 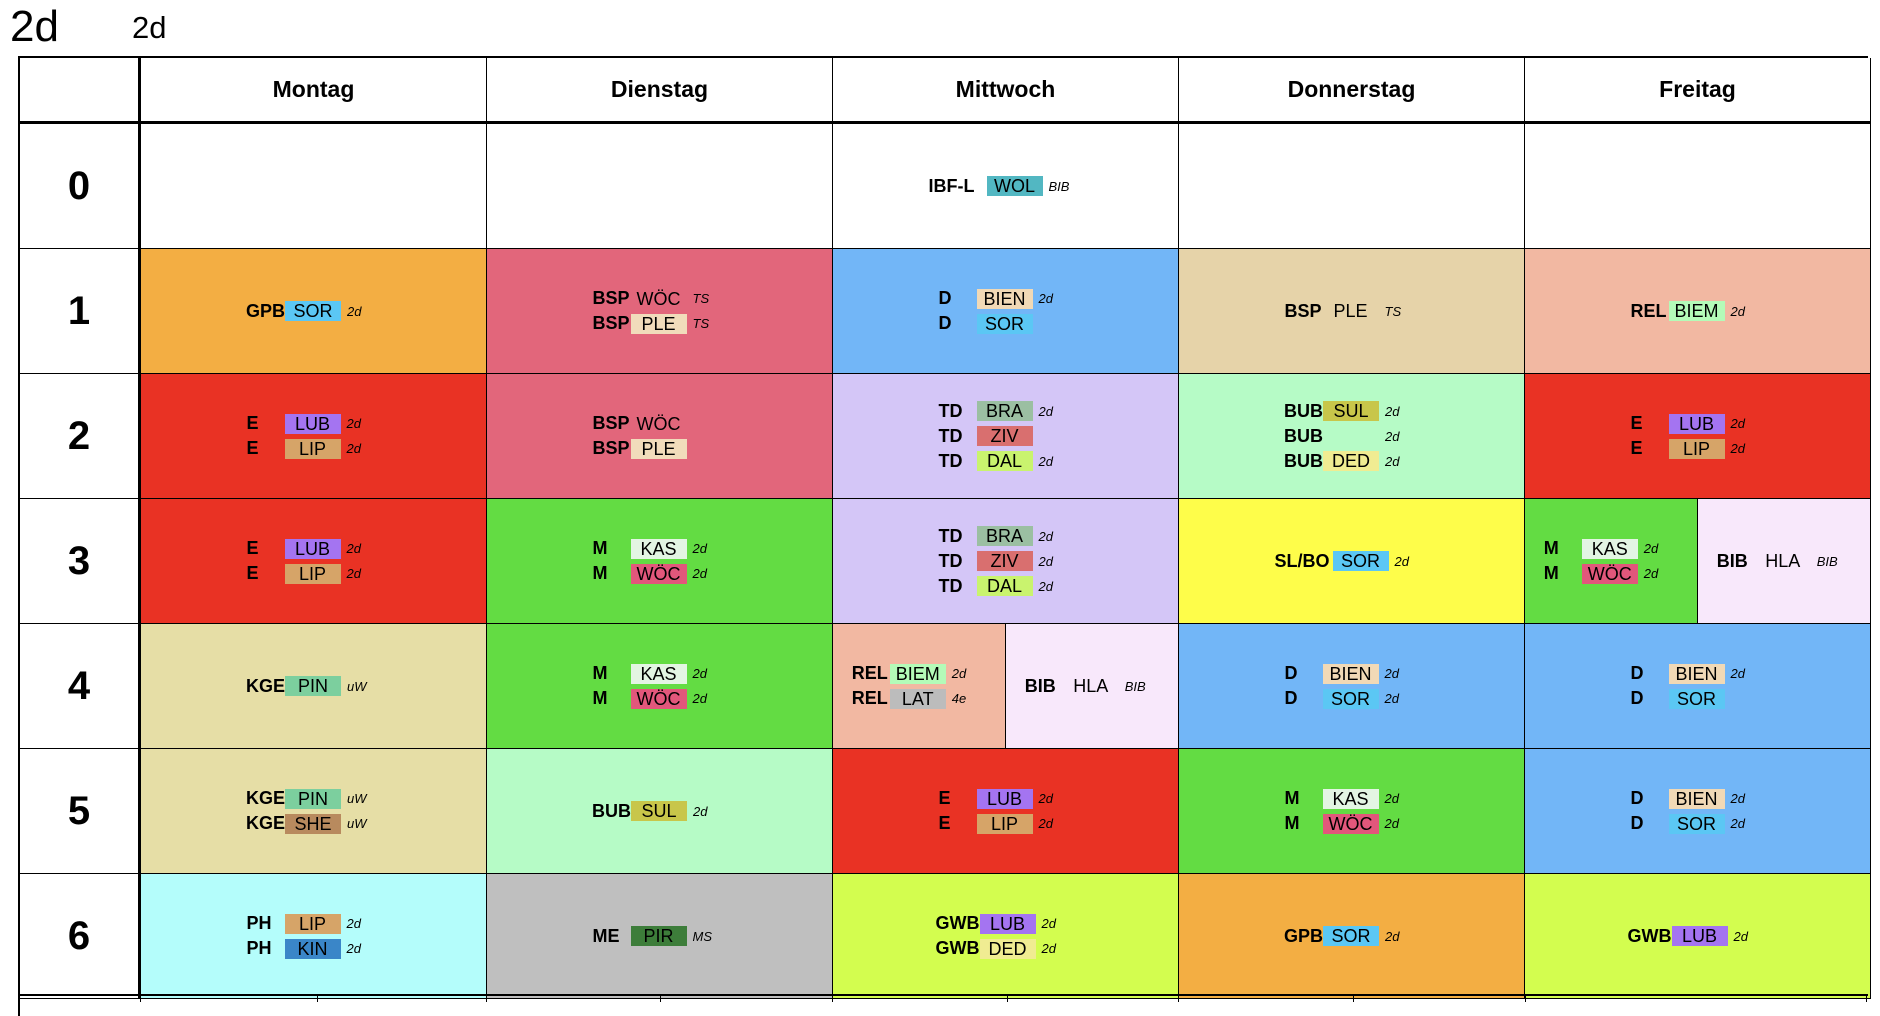 What do you see at coordinates (660, 311) in the screenshot?
I see `lesson-cell-dienstag-1: BSP WÖC TS BSP PLE TS` at bounding box center [660, 311].